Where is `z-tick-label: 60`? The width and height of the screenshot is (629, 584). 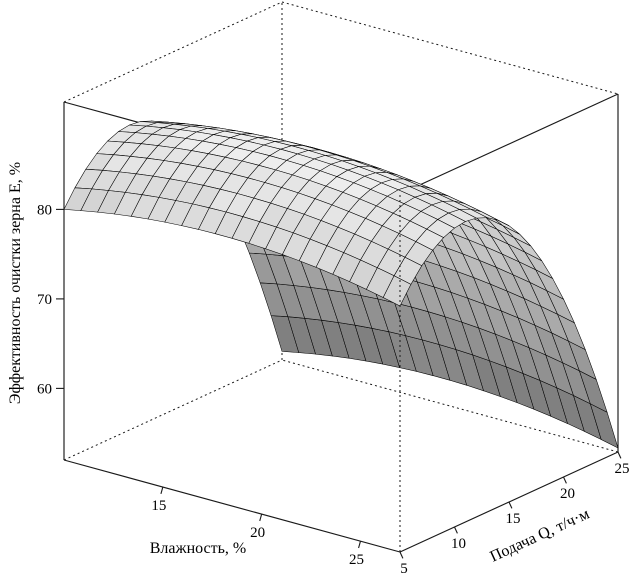
z-tick-label: 60 is located at coordinates (44, 389).